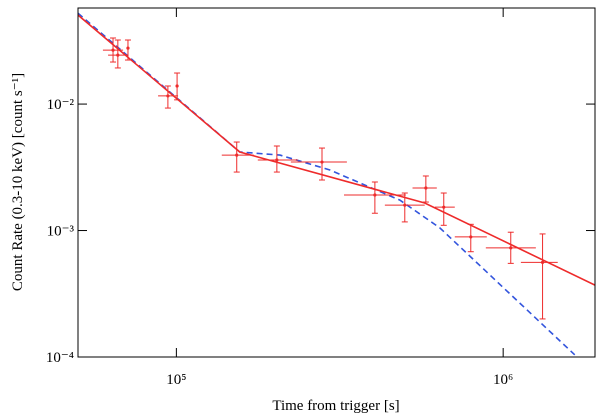  Describe the element at coordinates (61, 232) in the screenshot. I see `y-tick-label: 10⁻³` at that location.